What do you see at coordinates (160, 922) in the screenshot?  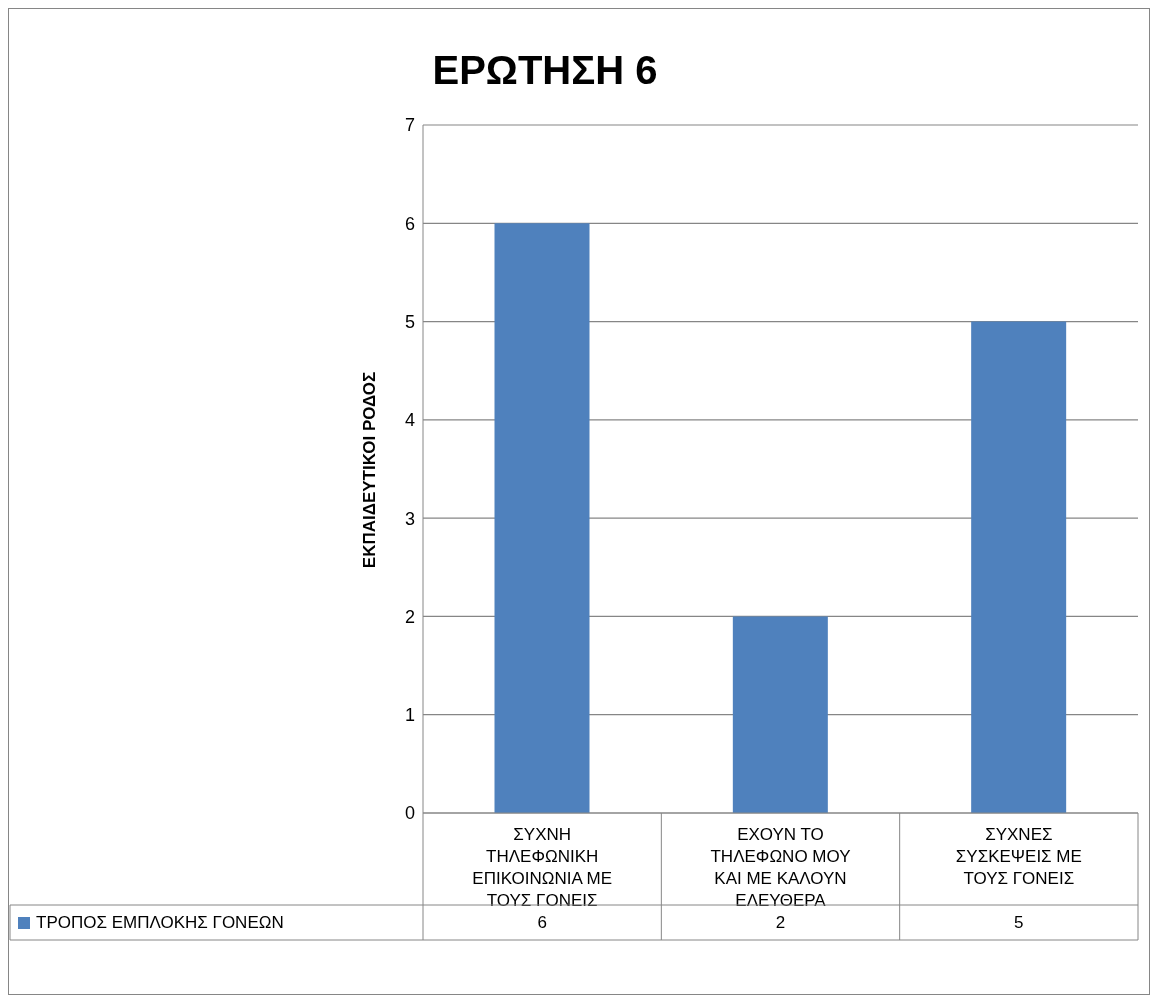 I see `legend-label: ΤΡΟΠΟΣ ΕΜΠΛΟΚΗΣ ΓΟΝΕΩΝ` at bounding box center [160, 922].